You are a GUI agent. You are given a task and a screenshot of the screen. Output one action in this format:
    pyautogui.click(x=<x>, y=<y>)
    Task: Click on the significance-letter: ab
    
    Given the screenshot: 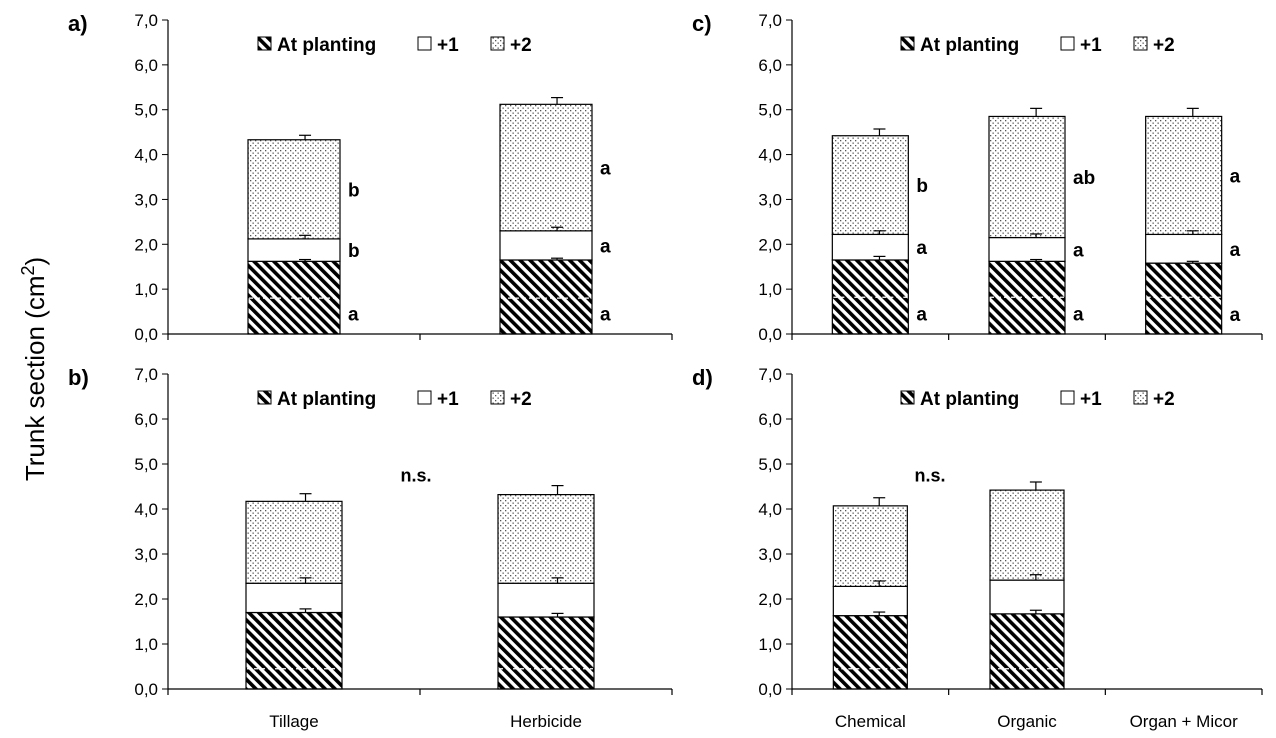 What is the action you would take?
    pyautogui.click(x=1084, y=178)
    